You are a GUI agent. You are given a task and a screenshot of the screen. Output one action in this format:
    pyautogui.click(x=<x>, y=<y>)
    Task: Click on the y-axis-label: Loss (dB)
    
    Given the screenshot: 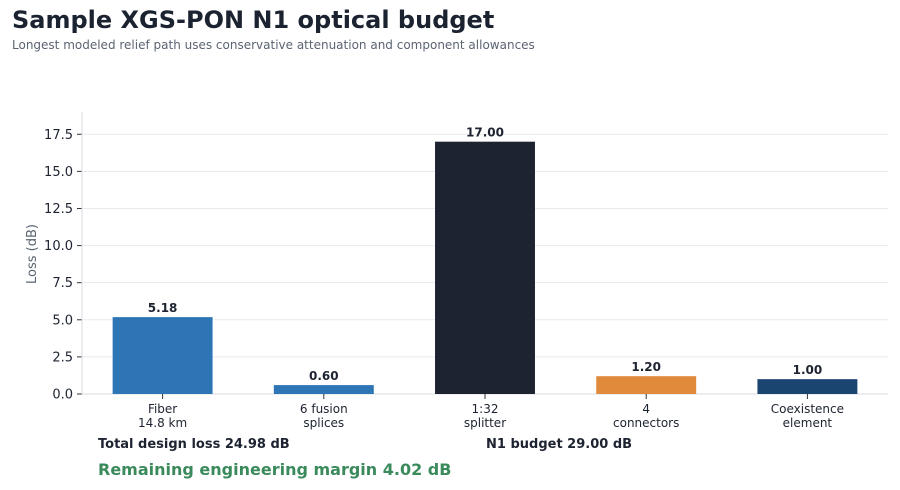 What is the action you would take?
    pyautogui.click(x=32, y=254)
    